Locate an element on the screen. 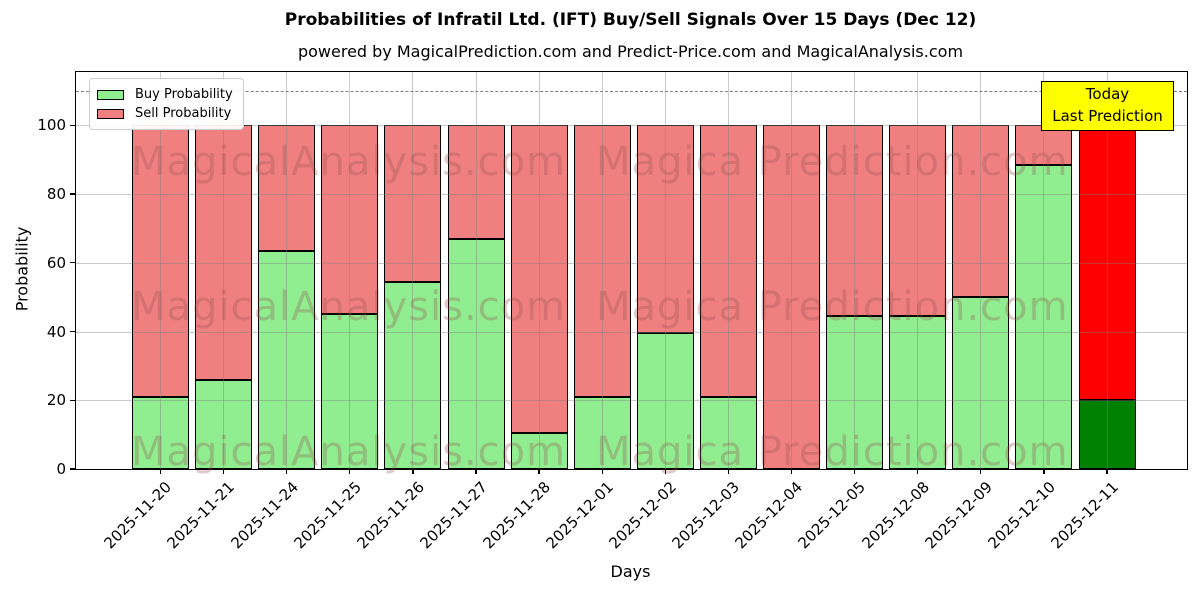 This screenshot has width=1200, height=600. y-tick-label: 0 is located at coordinates (61, 469).